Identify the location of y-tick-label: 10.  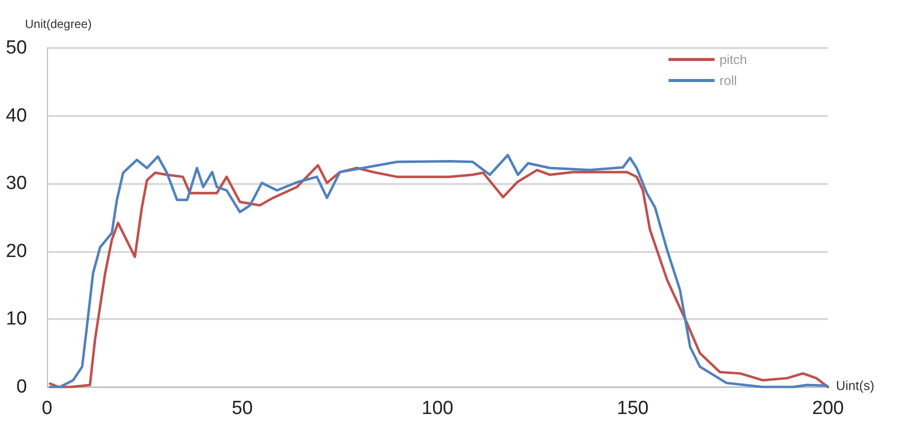
(16, 319).